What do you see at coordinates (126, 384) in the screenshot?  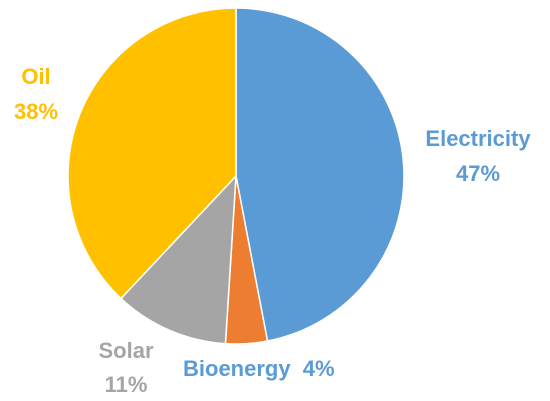 I see `solar-percent: 11%` at bounding box center [126, 384].